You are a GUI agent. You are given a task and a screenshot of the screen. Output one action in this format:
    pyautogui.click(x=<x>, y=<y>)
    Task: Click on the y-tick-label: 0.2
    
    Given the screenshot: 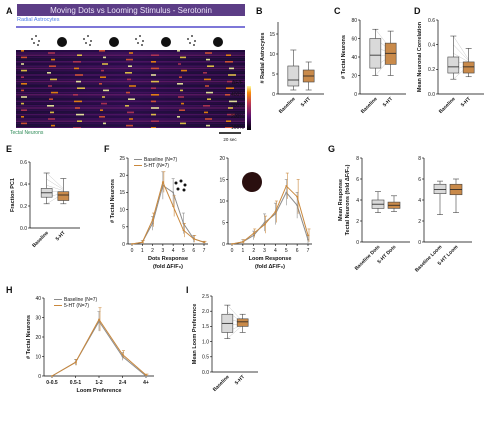 What is the action you would take?
    pyautogui.click(x=431, y=70)
    